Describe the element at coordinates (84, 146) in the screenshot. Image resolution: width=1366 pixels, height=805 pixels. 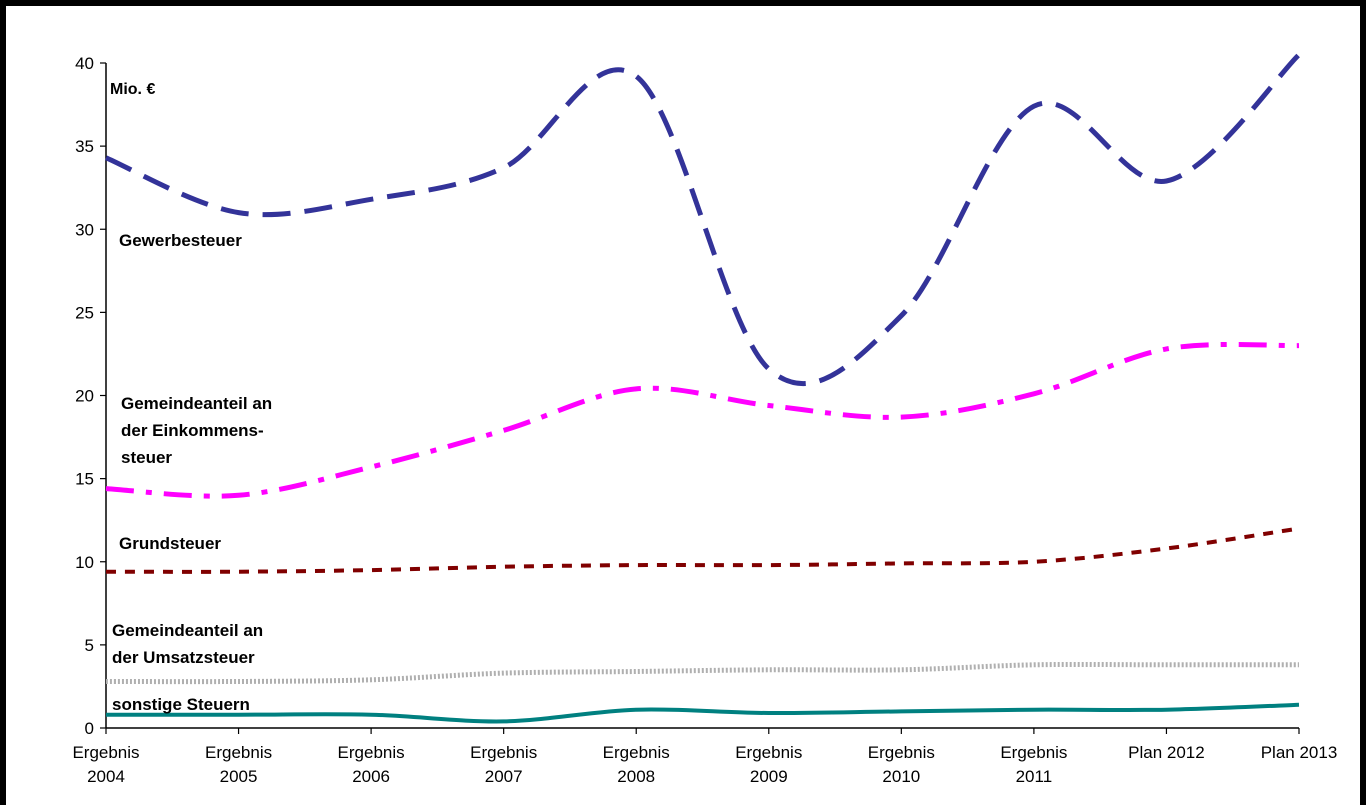
I see `y-tick-label: 35` at that location.